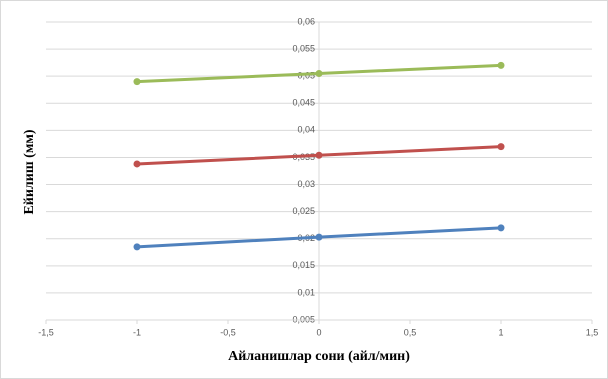 The height and width of the screenshot is (379, 608). I want to click on y-tick-label: 0,015, so click(303, 265).